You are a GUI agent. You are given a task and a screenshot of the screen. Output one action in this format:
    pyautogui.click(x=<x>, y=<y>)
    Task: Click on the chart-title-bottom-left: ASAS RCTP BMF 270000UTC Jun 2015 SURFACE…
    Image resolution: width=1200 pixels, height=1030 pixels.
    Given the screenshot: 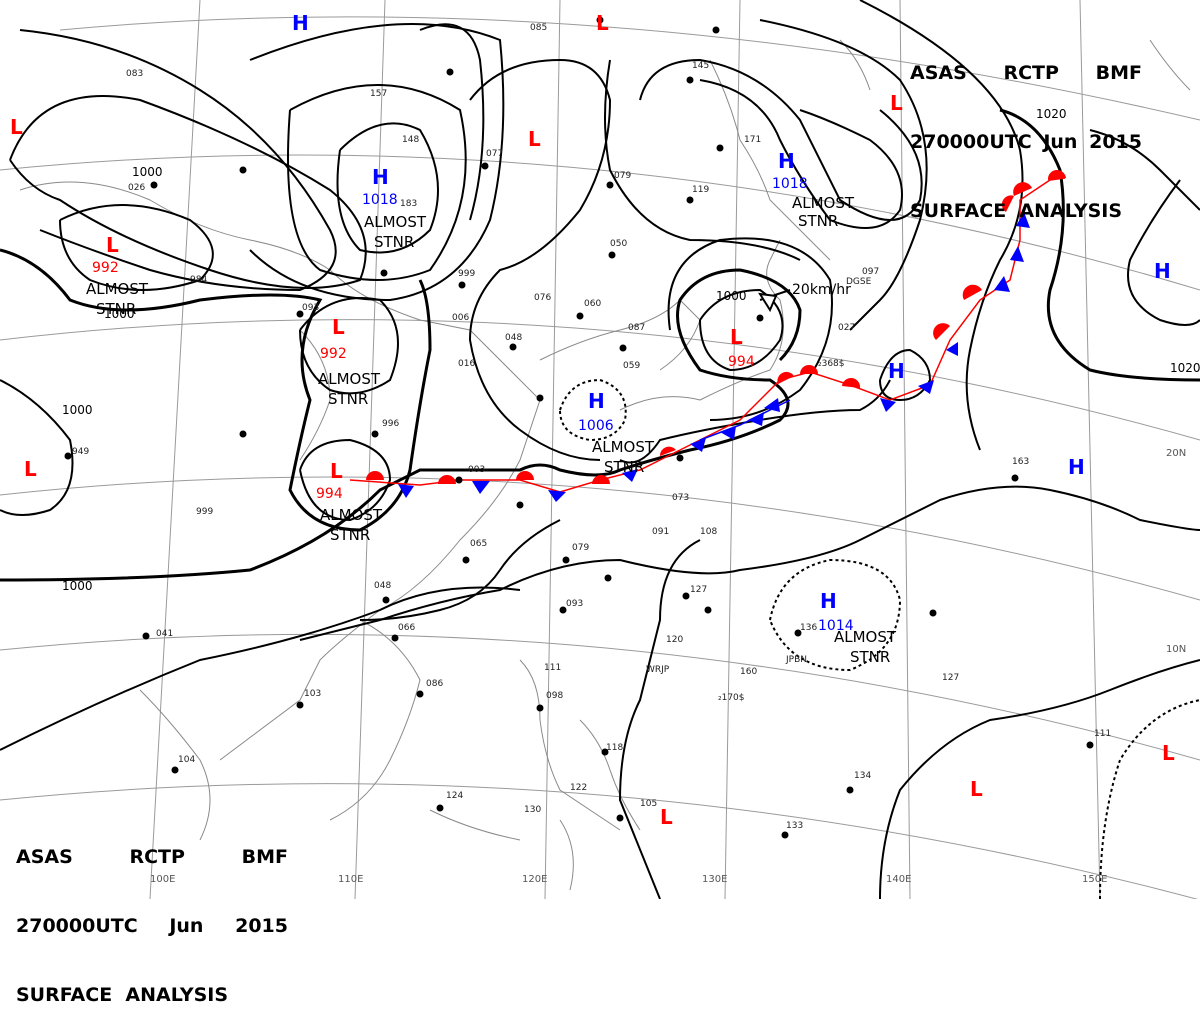 What is the action you would take?
    pyautogui.click(x=152, y=915)
    